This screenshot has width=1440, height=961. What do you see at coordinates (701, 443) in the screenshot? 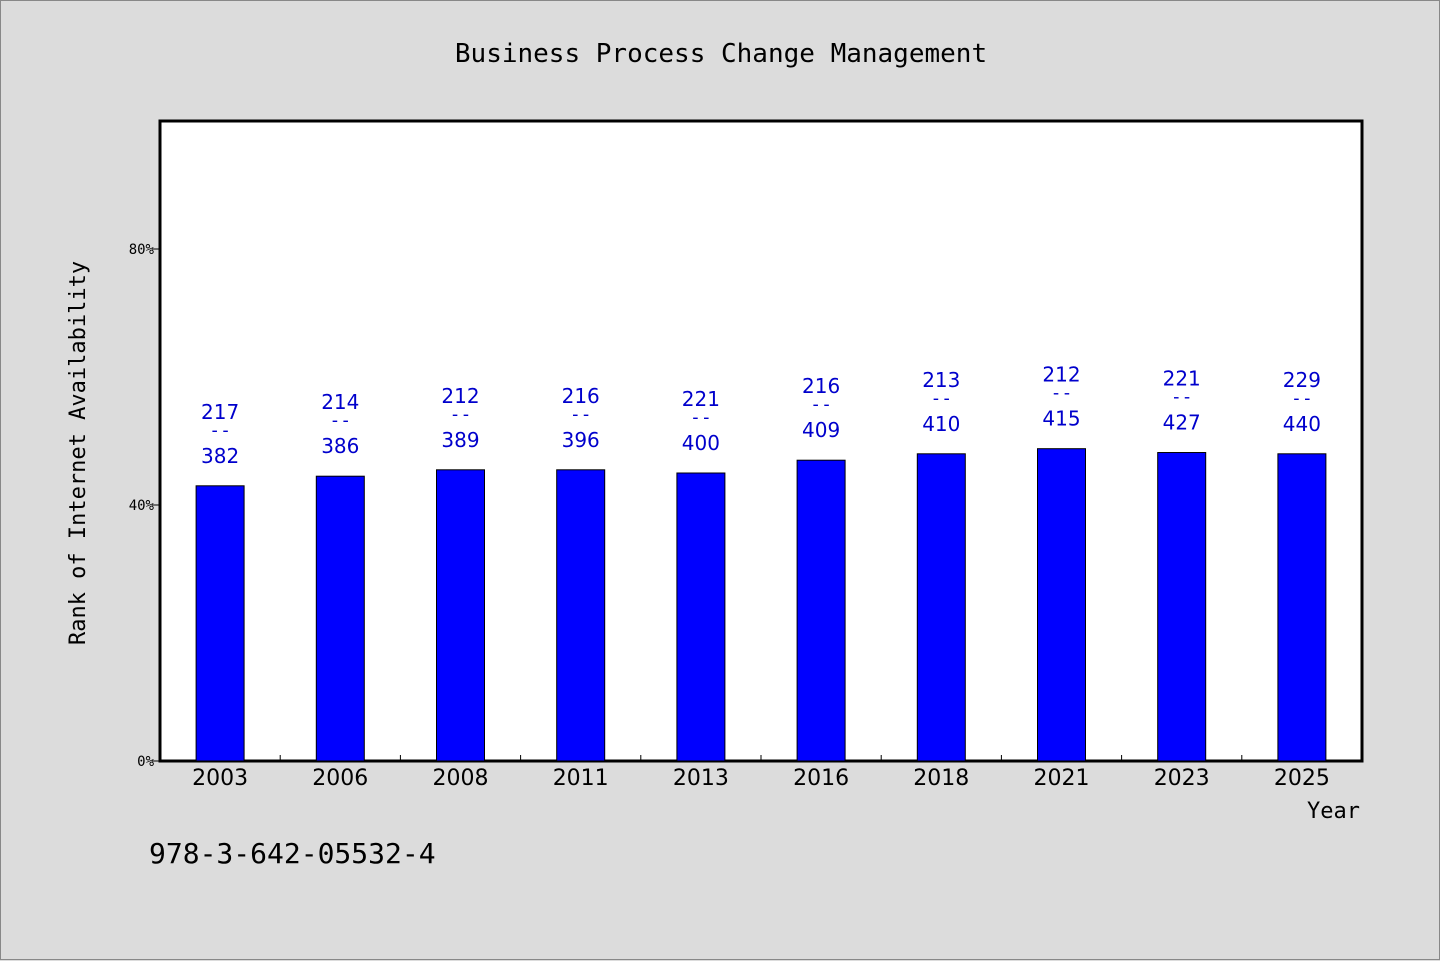
I see `bar-label-bottom: 400` at bounding box center [701, 443].